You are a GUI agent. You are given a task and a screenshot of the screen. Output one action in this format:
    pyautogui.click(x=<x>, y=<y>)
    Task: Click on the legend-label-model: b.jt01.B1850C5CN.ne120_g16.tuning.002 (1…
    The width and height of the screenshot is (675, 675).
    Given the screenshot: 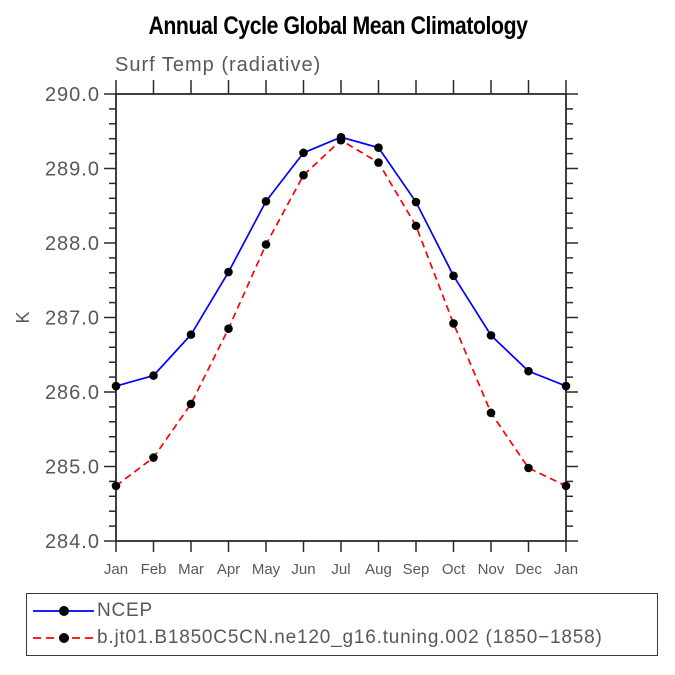 What is the action you would take?
    pyautogui.click(x=350, y=637)
    